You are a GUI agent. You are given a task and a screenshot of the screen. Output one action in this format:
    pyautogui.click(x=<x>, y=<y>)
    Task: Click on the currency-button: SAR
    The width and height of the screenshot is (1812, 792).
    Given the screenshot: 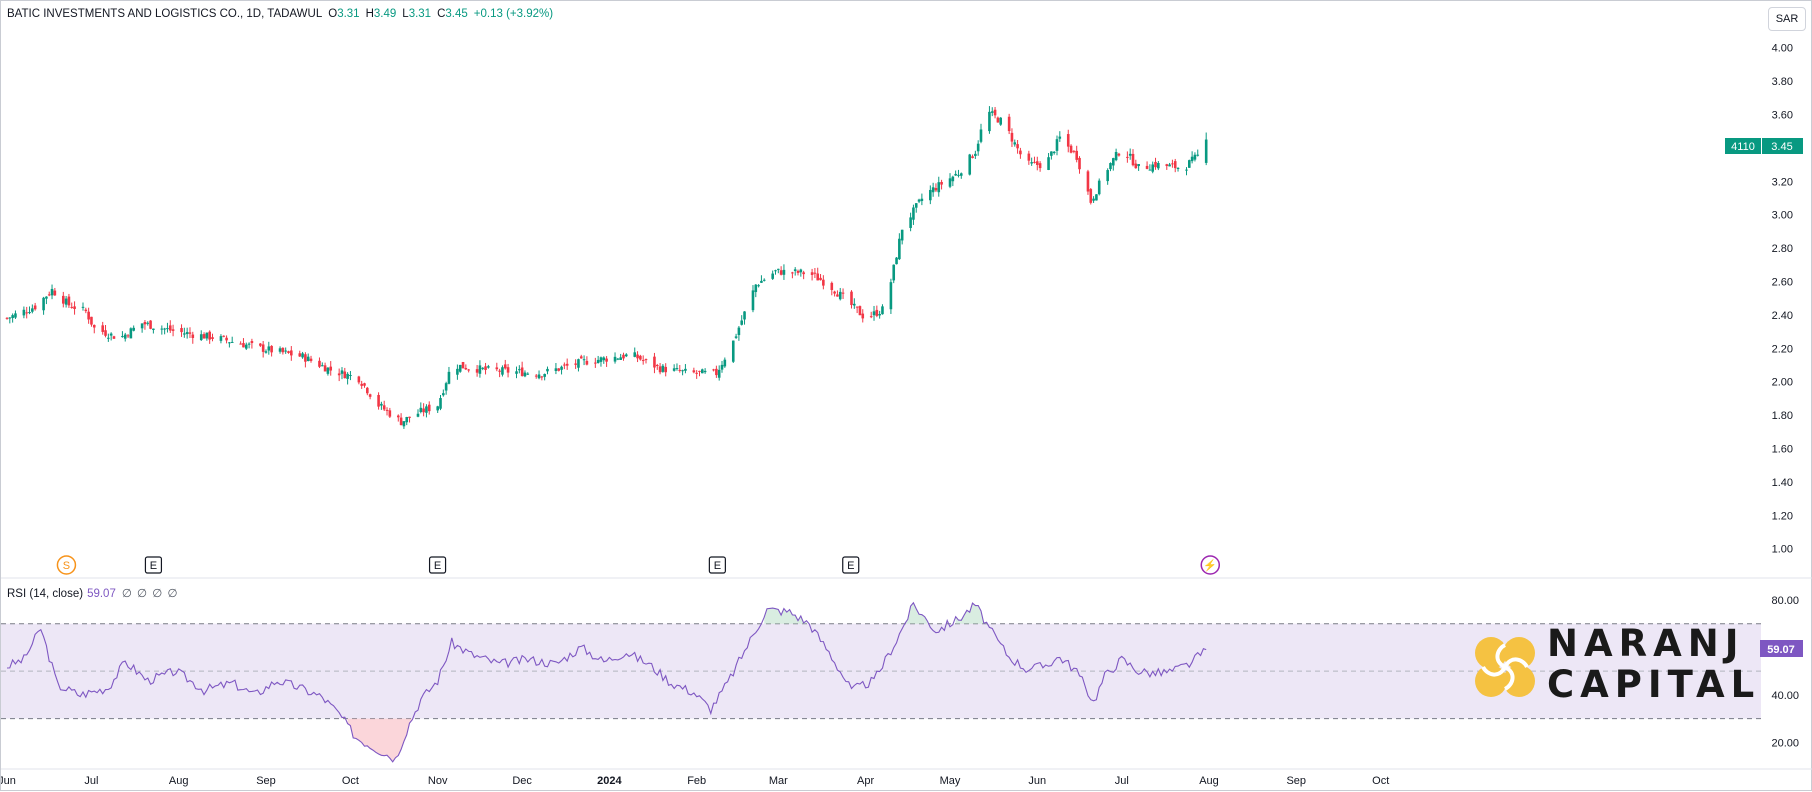 What is the action you would take?
    pyautogui.click(x=1787, y=19)
    